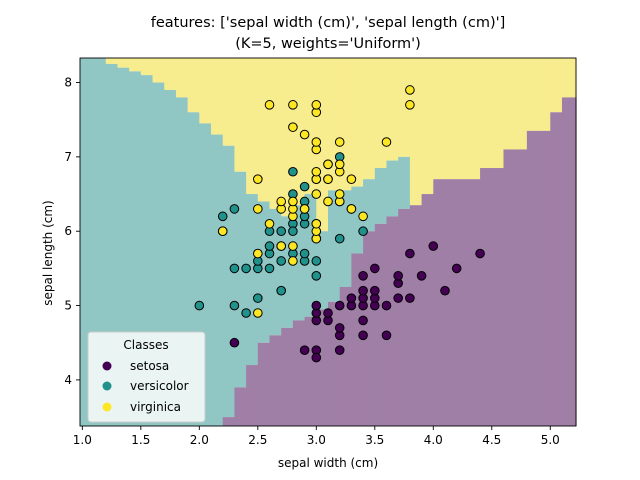  What do you see at coordinates (145, 345) in the screenshot?
I see `legend-title: Classes` at bounding box center [145, 345].